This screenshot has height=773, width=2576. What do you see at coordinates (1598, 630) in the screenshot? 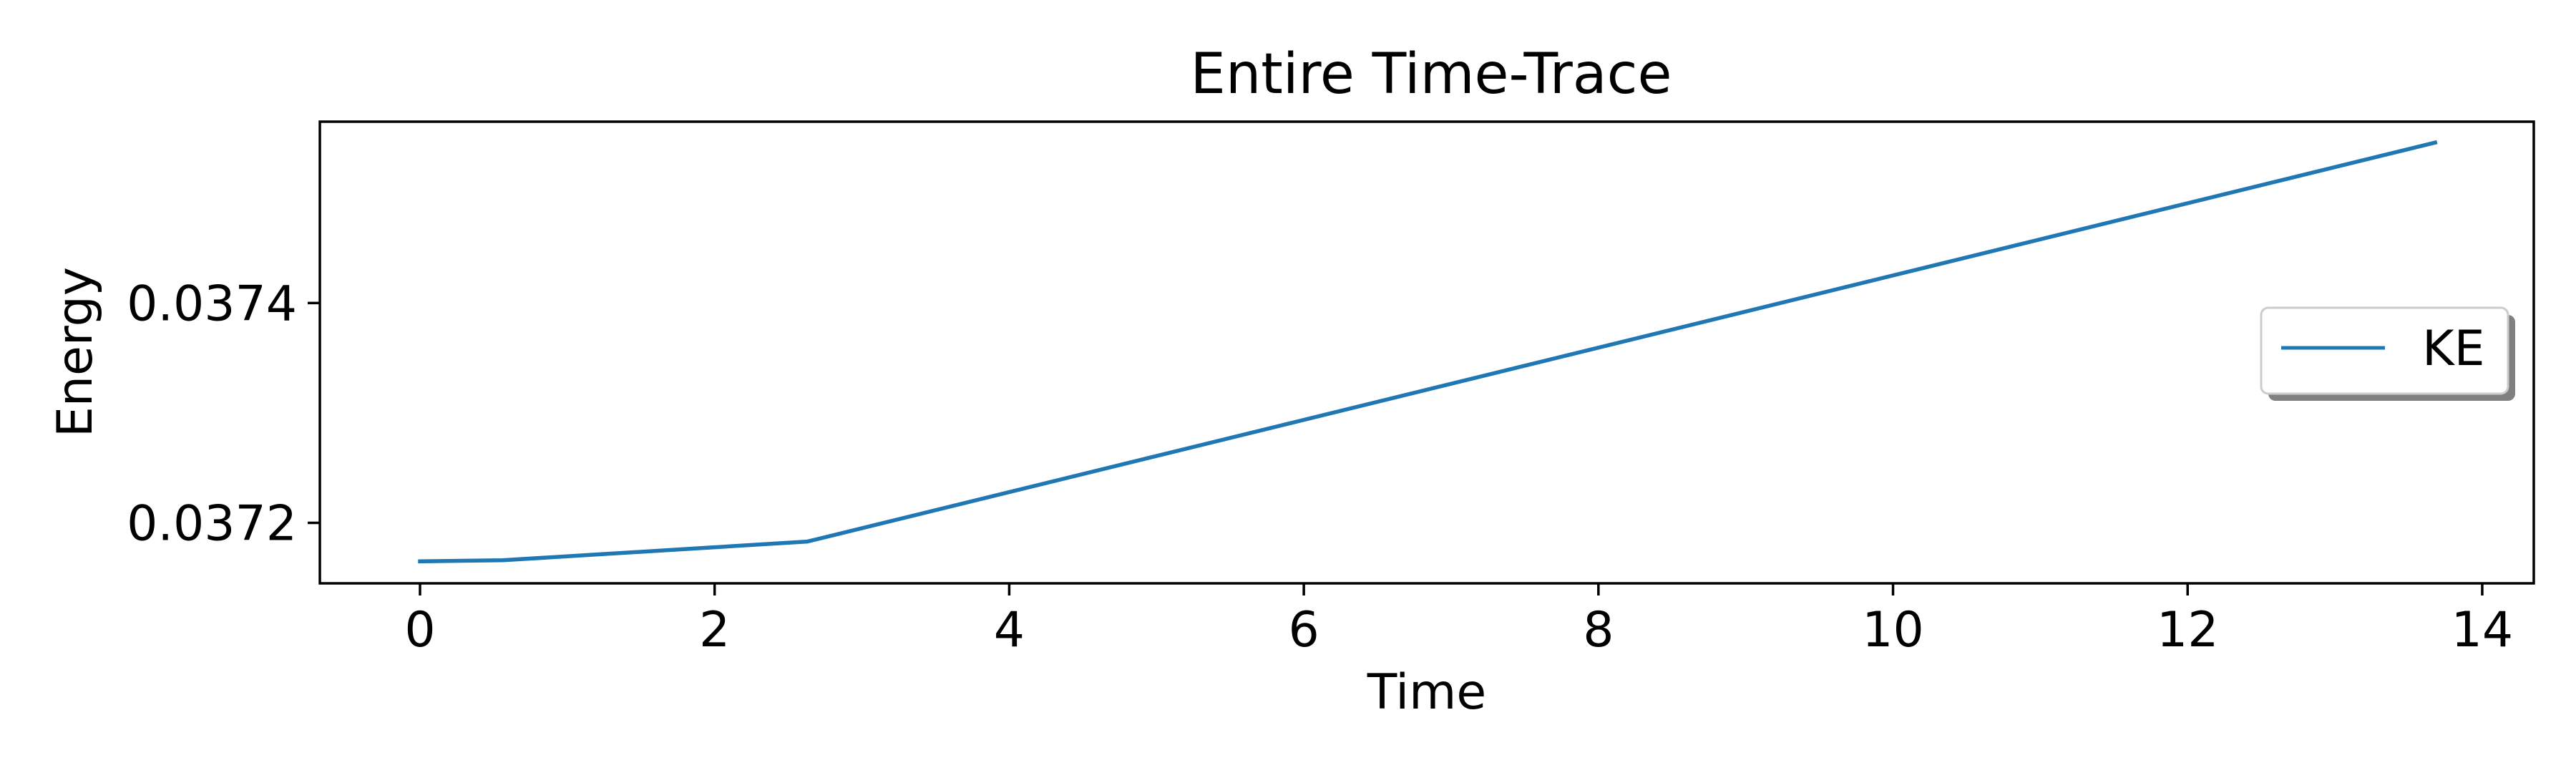
I see `x-tick-label: 8` at bounding box center [1598, 630].